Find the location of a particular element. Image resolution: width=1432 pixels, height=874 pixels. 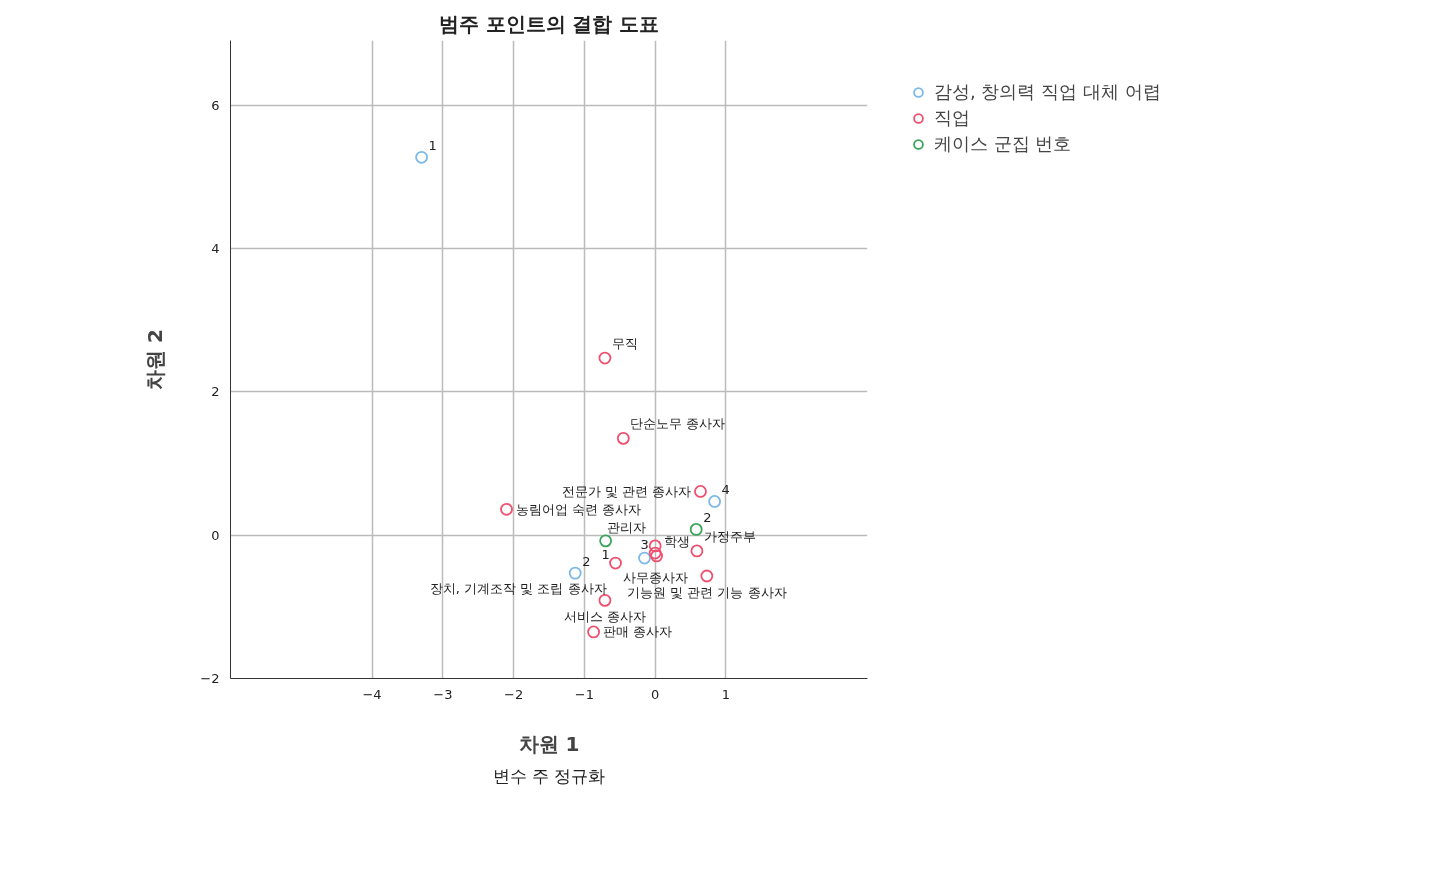

x-tick-label: 0 is located at coordinates (655, 694).